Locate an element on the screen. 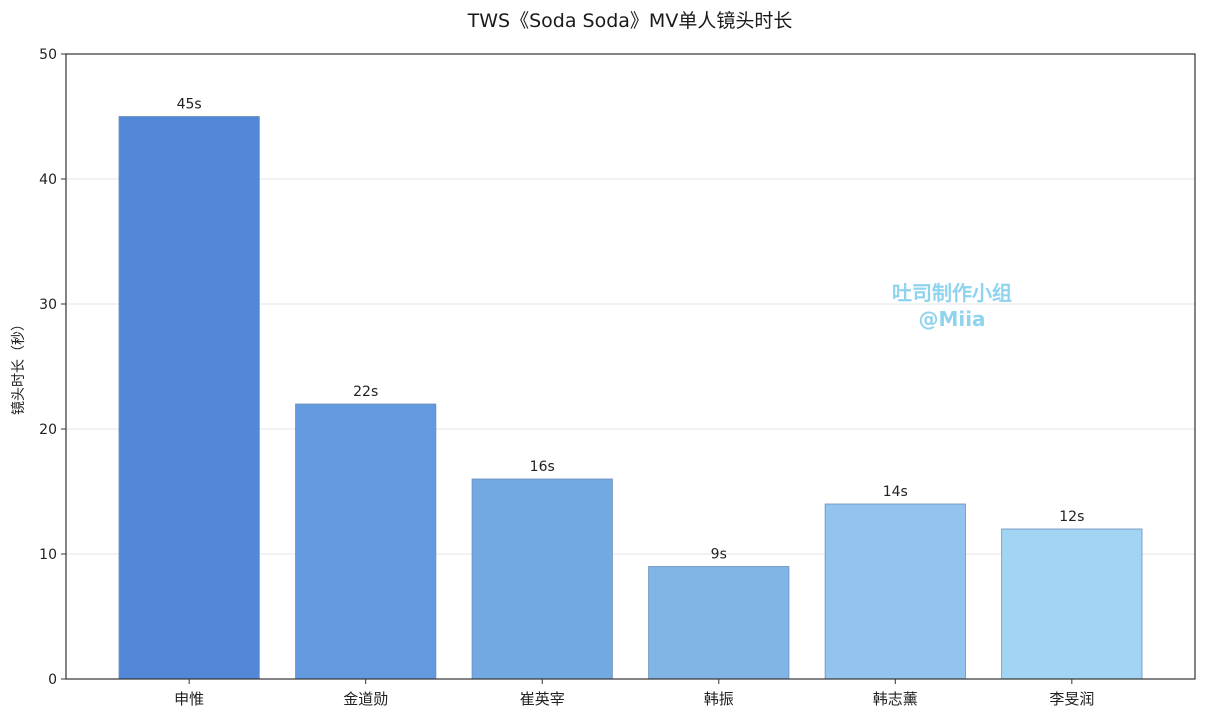  x-tick-label-4: 韩志薰 is located at coordinates (895, 699).